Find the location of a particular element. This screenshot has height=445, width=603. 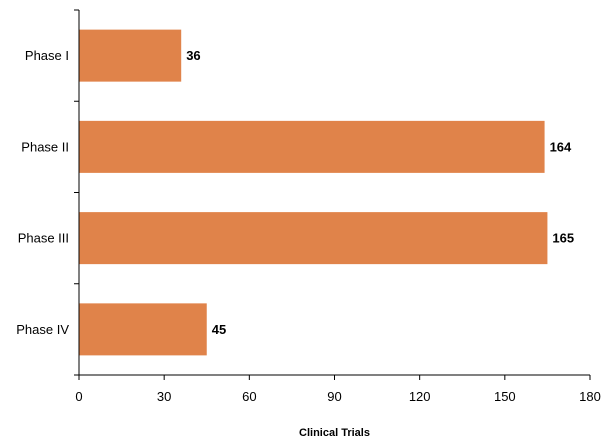

x-tick-label: 90 is located at coordinates (334, 396).